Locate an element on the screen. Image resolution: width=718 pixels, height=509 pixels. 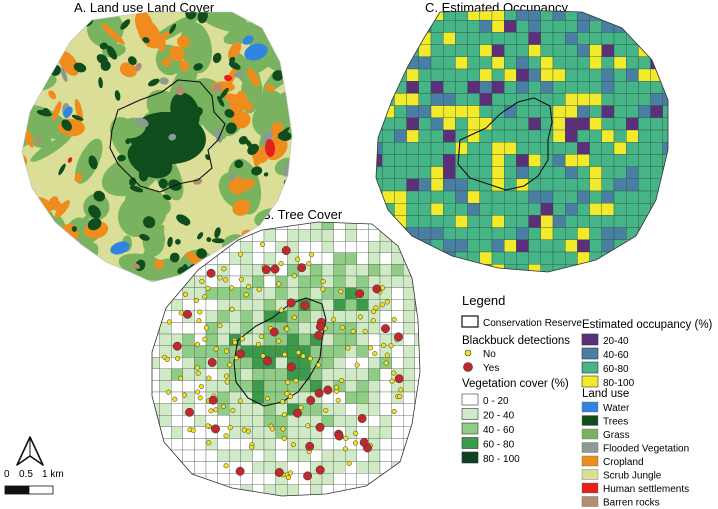
occupancy-label: 40-60 is located at coordinates (616, 355).